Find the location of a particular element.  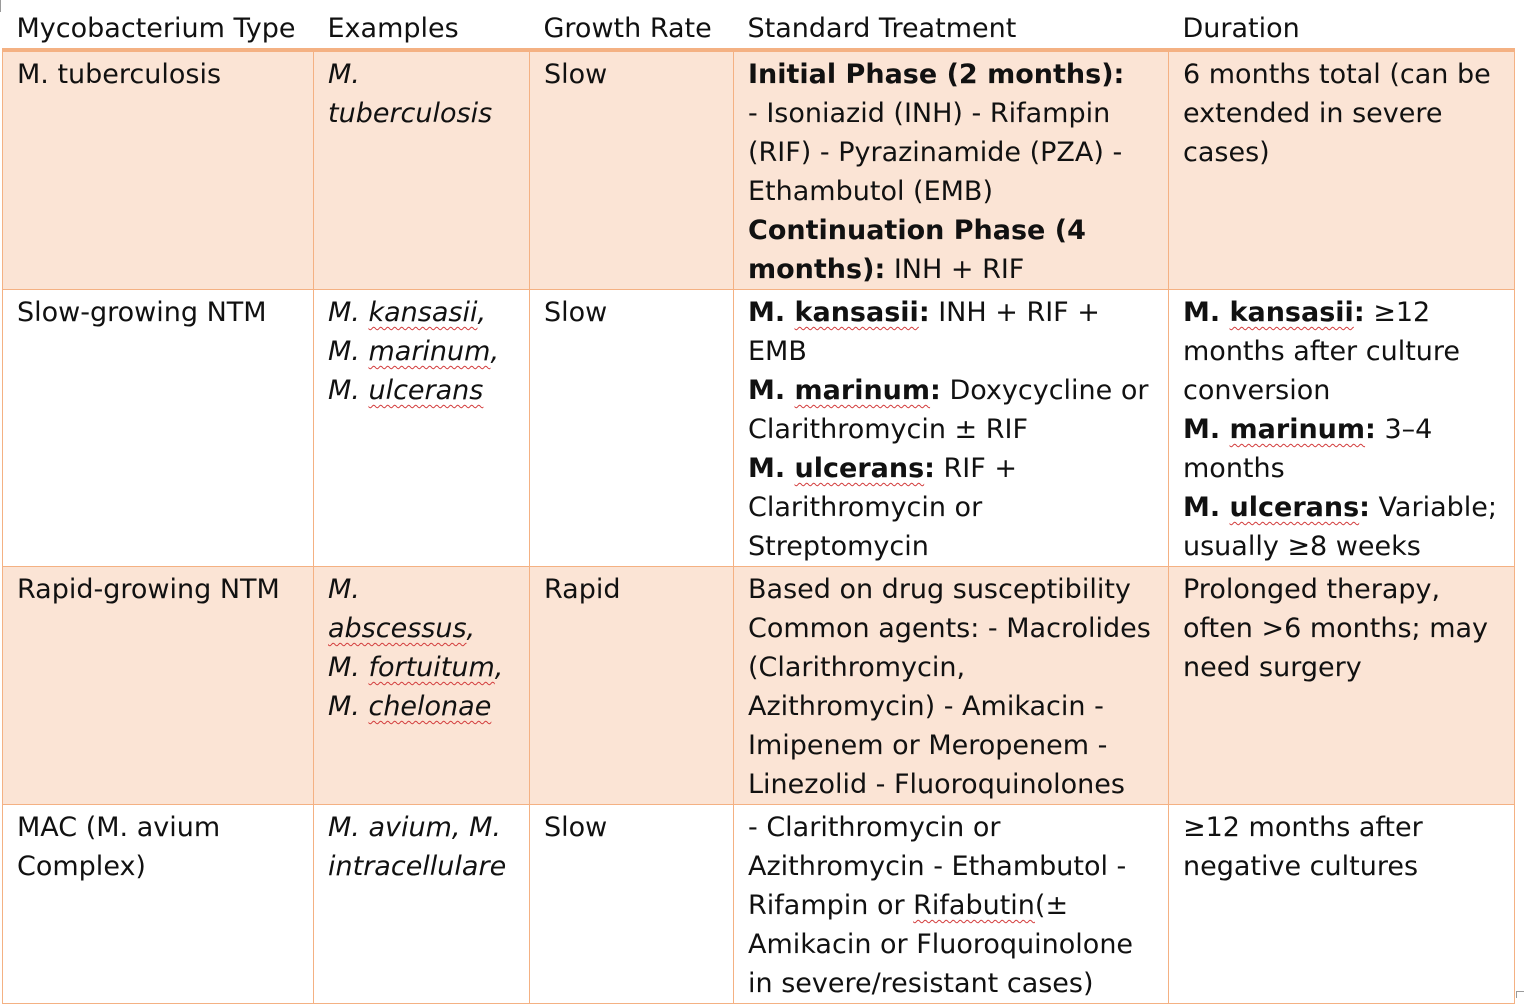

cell-text: INH + RIF is located at coordinates (955, 269).